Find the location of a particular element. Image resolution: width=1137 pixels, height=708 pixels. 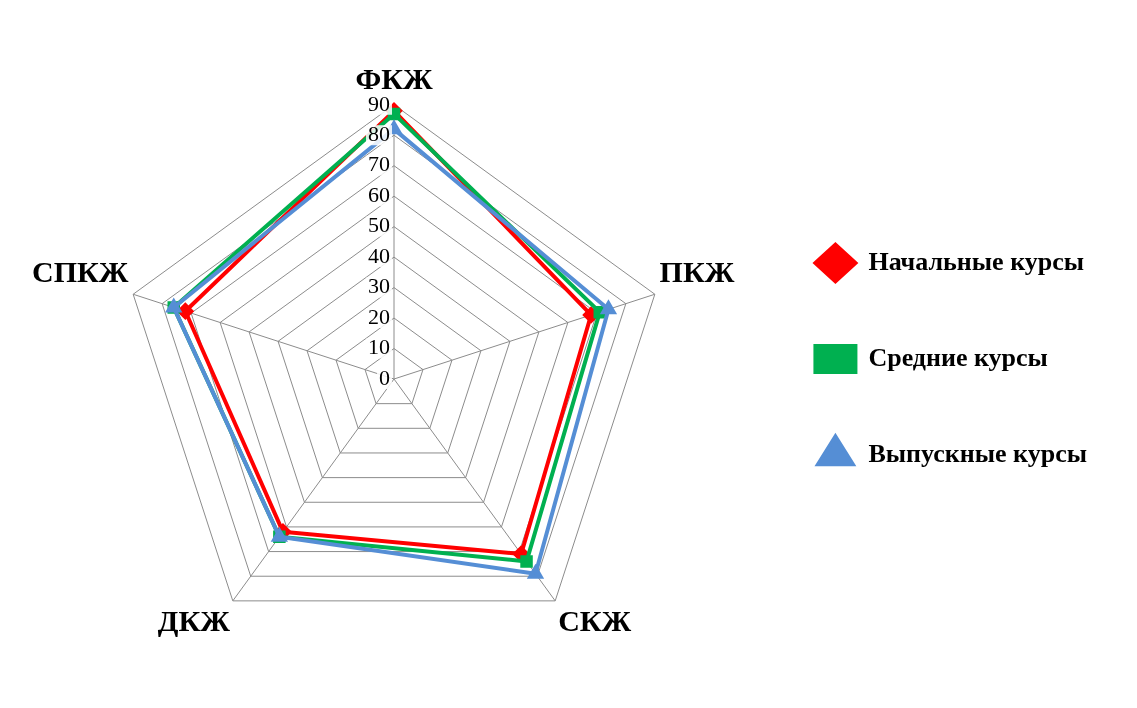

y-tick-label: 30 is located at coordinates (379, 286).